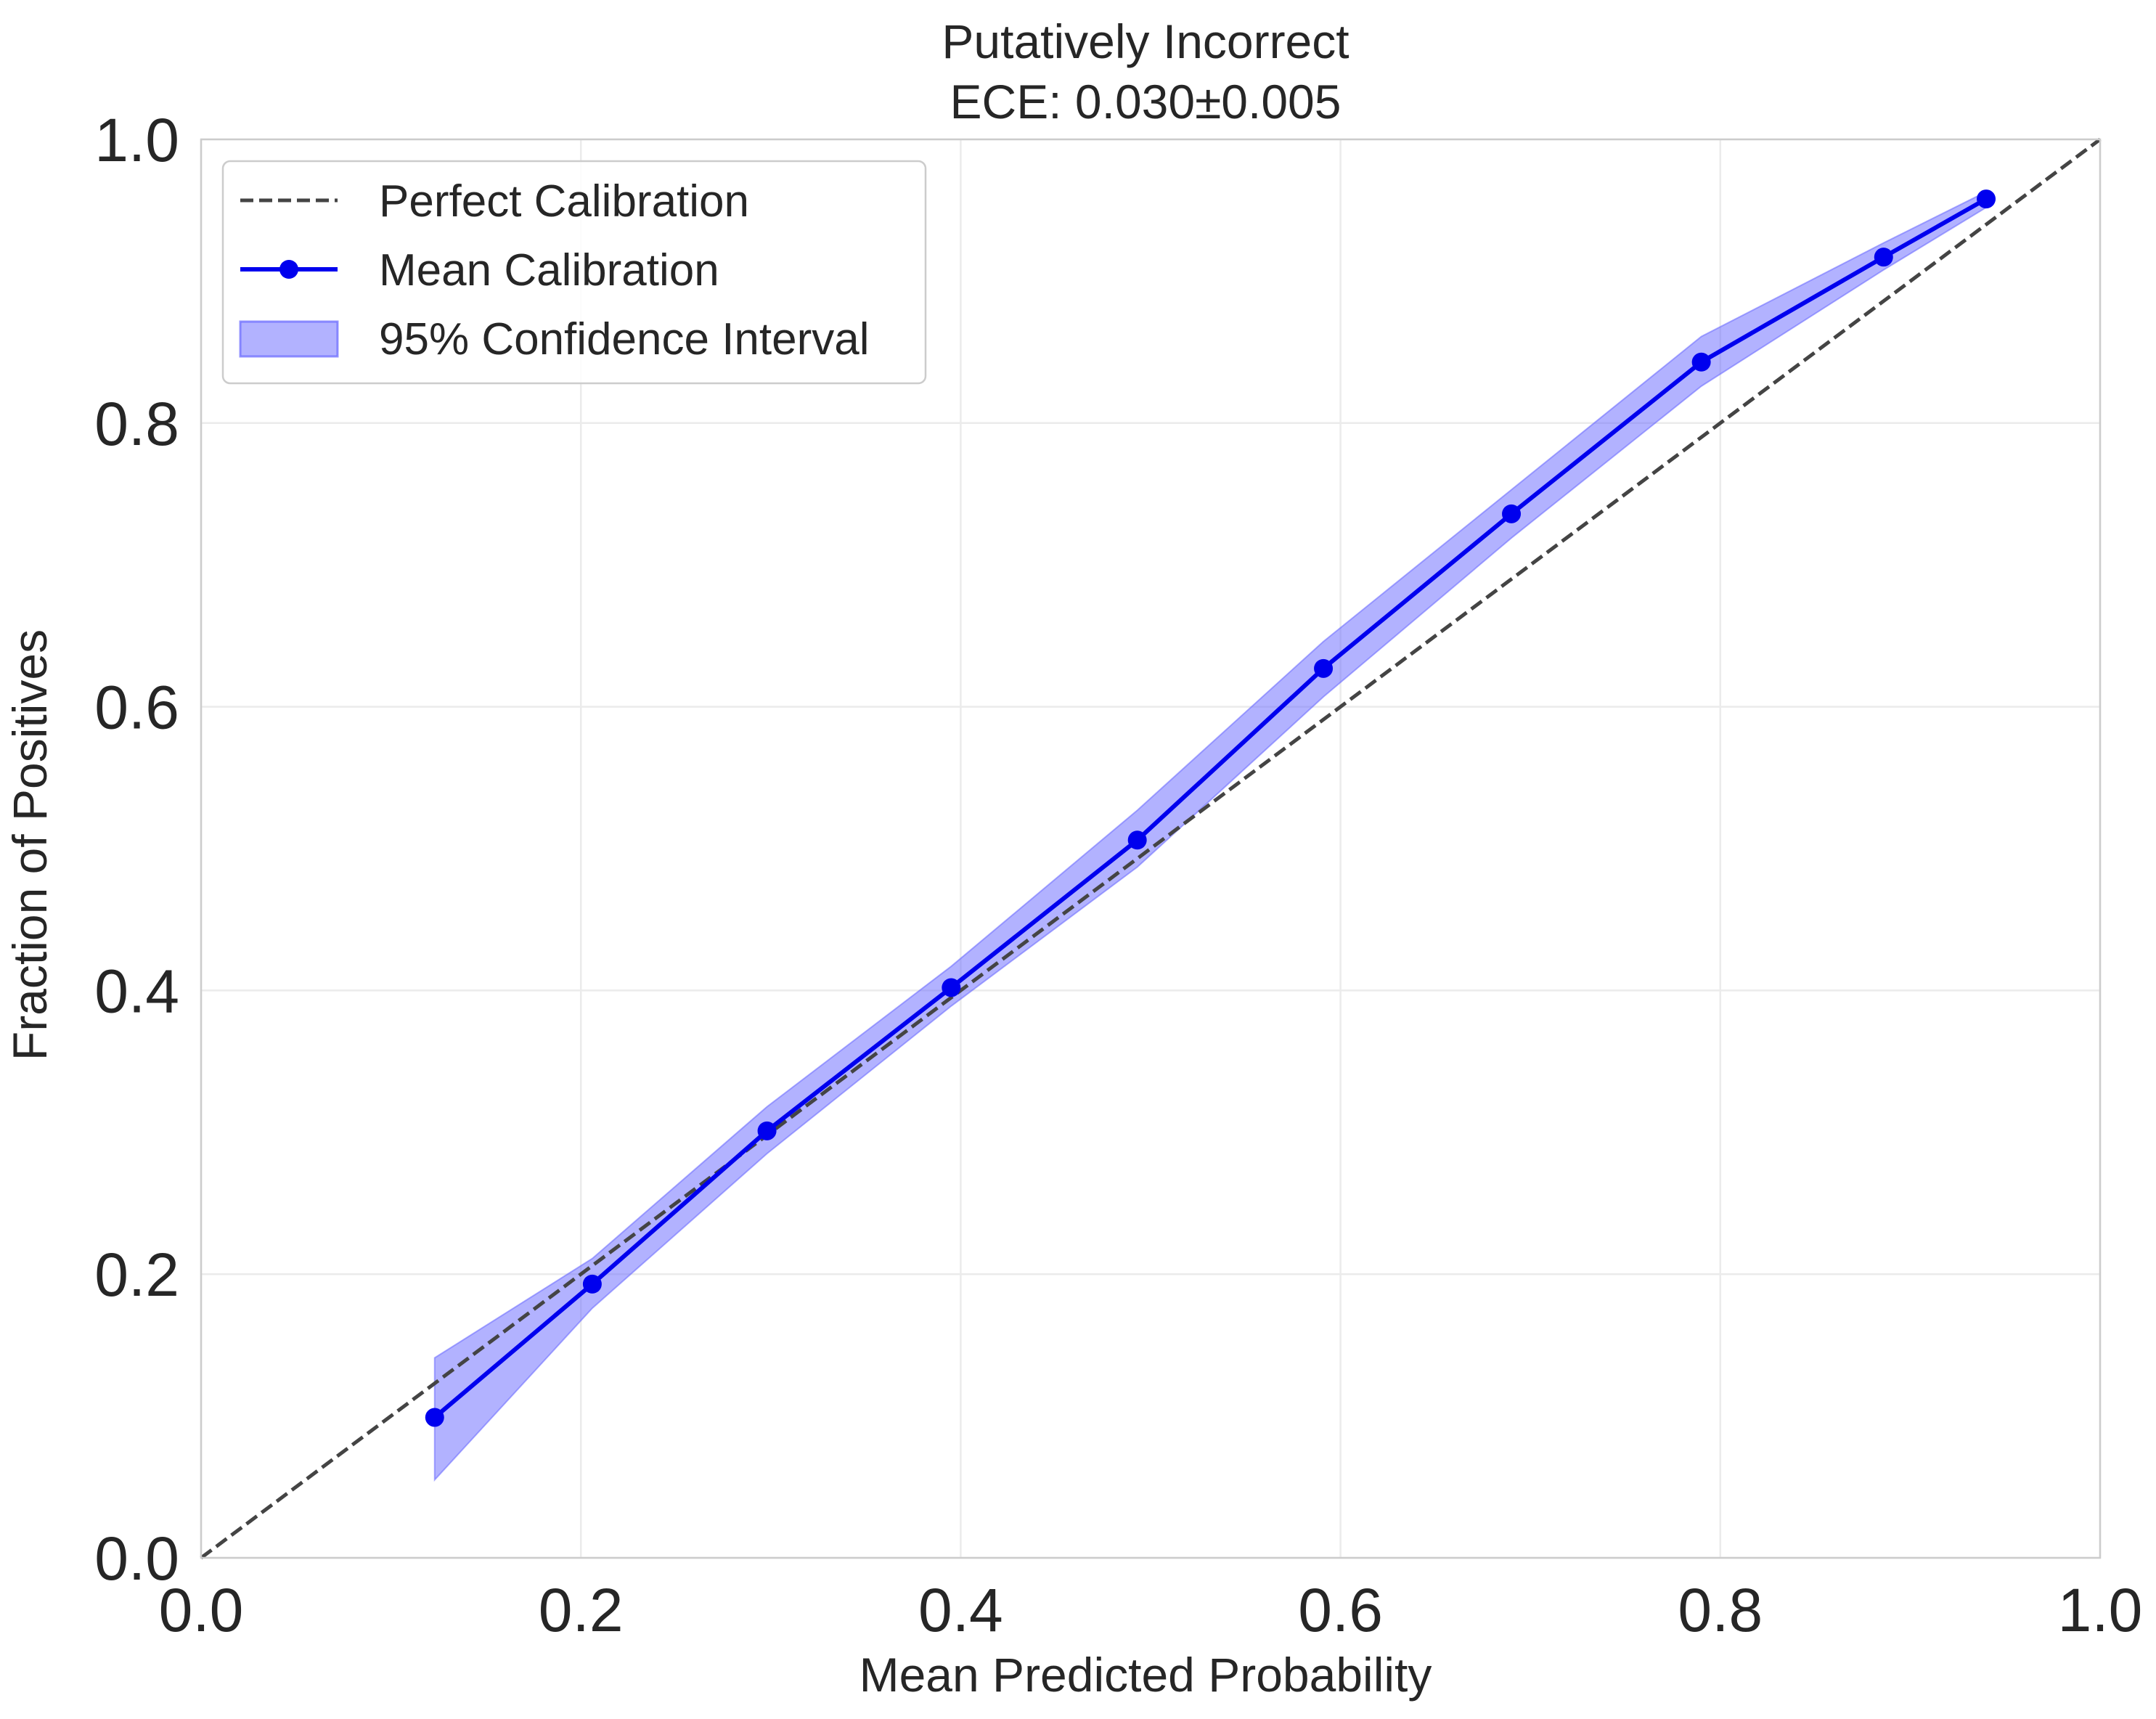 This screenshot has height=1719, width=2156. I want to click on y-tick-label: 0.2, so click(137, 1275).